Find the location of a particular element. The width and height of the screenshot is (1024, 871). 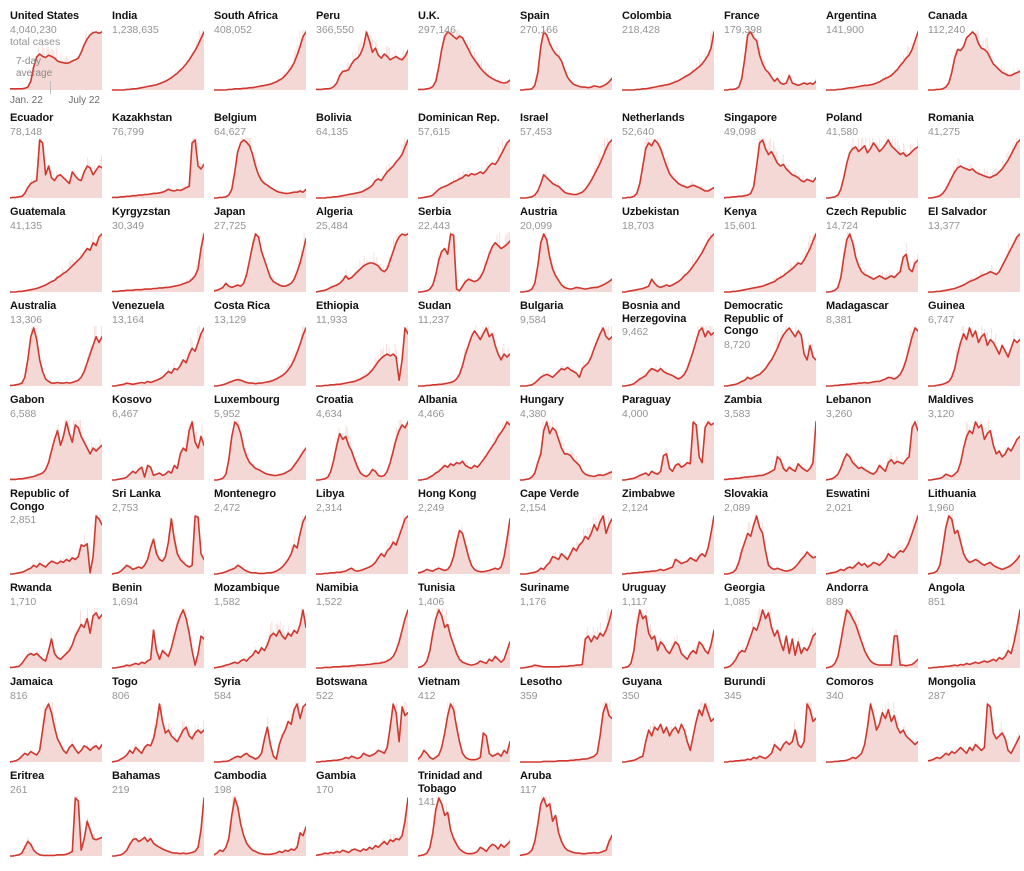

country-total: 2,021 is located at coordinates (839, 507).